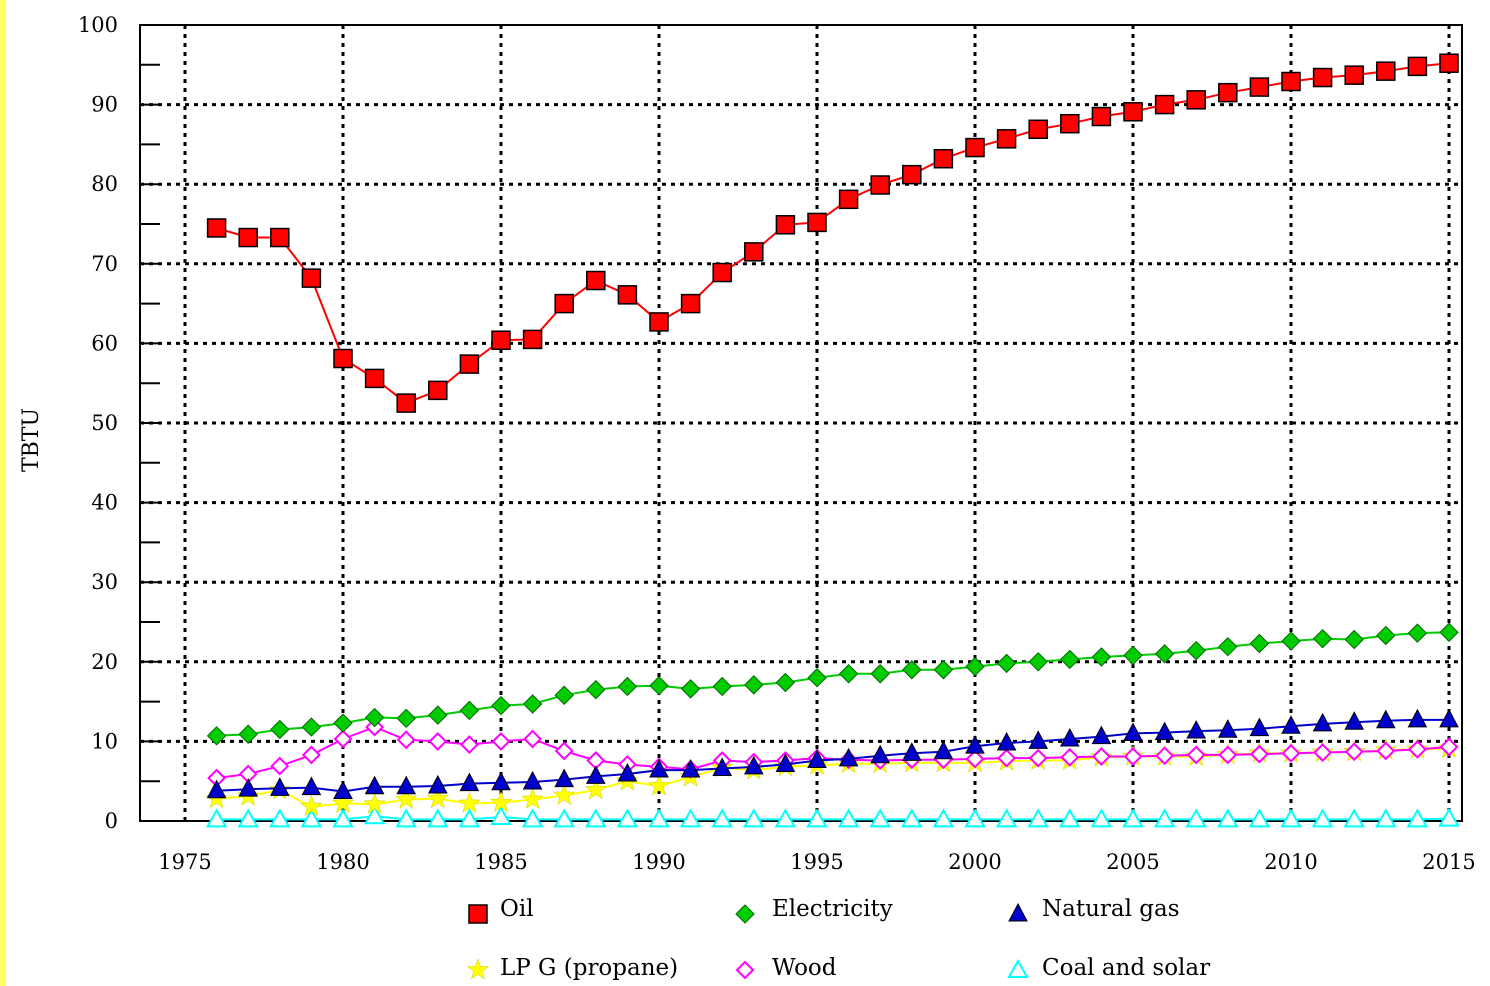 This screenshot has height=986, width=1490. I want to click on legend-label: Electricity, so click(832, 909).